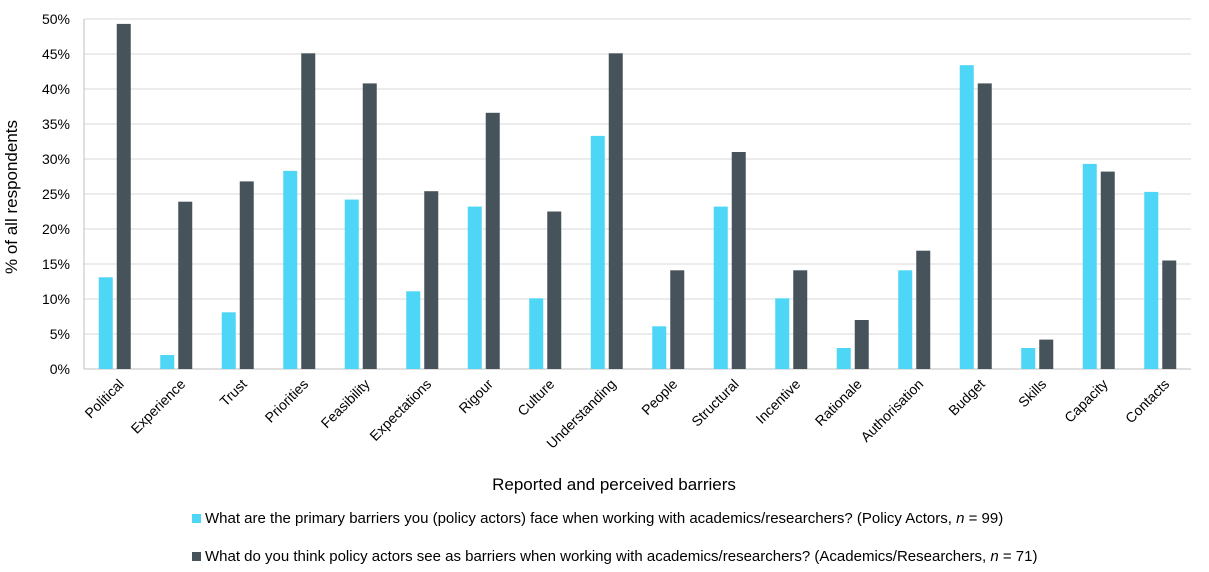 Image resolution: width=1209 pixels, height=572 pixels. I want to click on bar-academics-incentive, so click(800, 319).